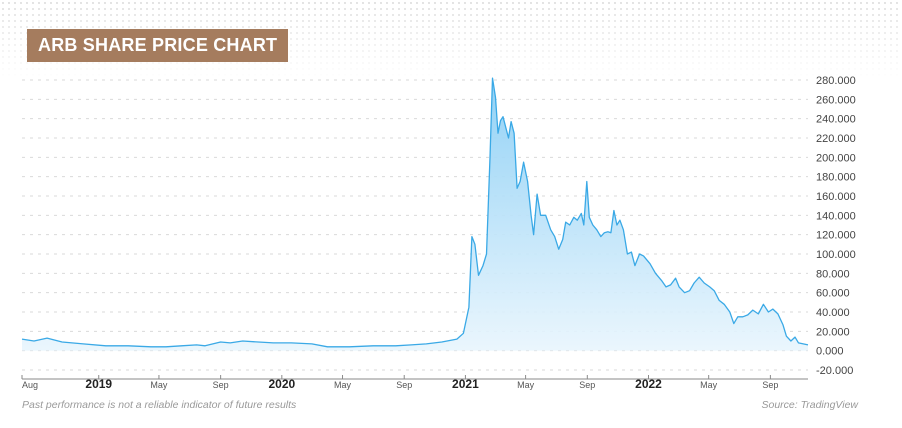 The image size is (902, 428). I want to click on y-tick-label: 20.000, so click(833, 332).